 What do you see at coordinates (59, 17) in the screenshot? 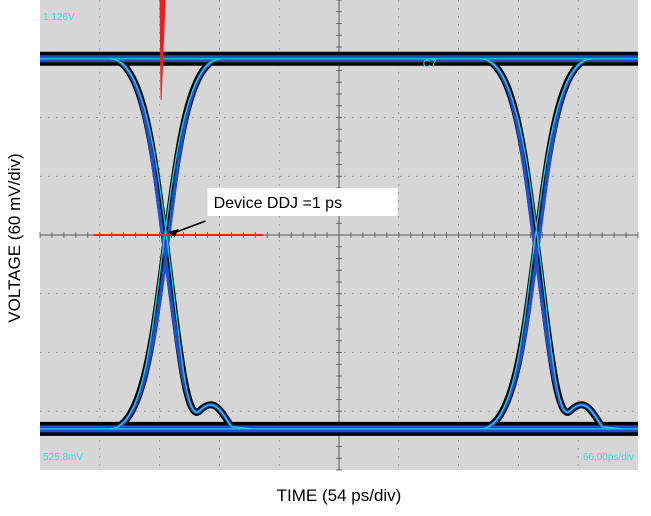
I see `top-voltage-readout: 1.126V` at bounding box center [59, 17].